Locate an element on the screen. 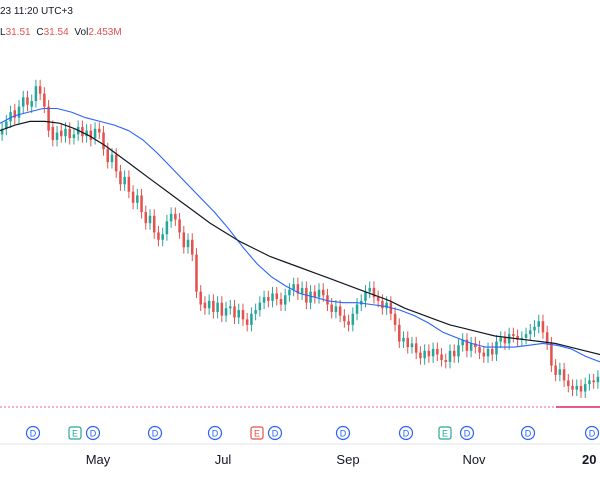  x-axis-tick-label: Nov is located at coordinates (474, 459).